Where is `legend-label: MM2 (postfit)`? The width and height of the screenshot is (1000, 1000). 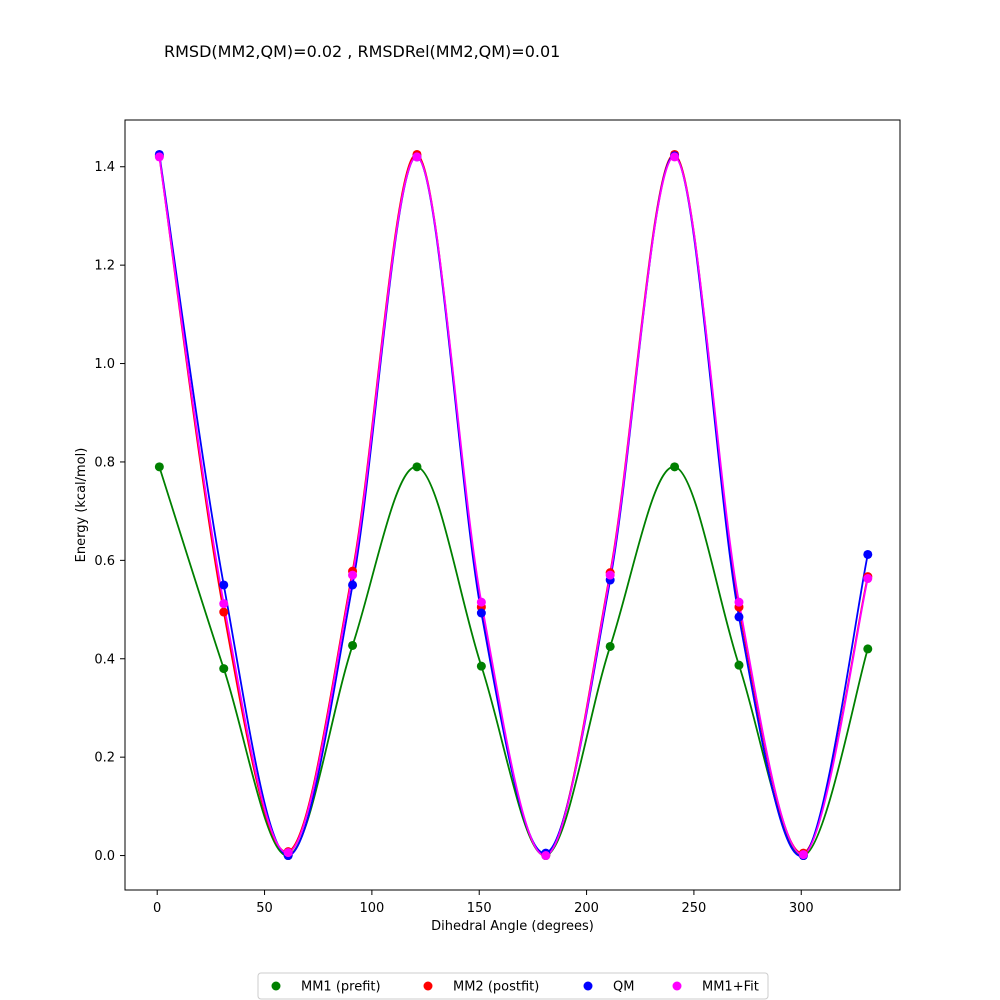
legend-label: MM2 (postfit) is located at coordinates (496, 987).